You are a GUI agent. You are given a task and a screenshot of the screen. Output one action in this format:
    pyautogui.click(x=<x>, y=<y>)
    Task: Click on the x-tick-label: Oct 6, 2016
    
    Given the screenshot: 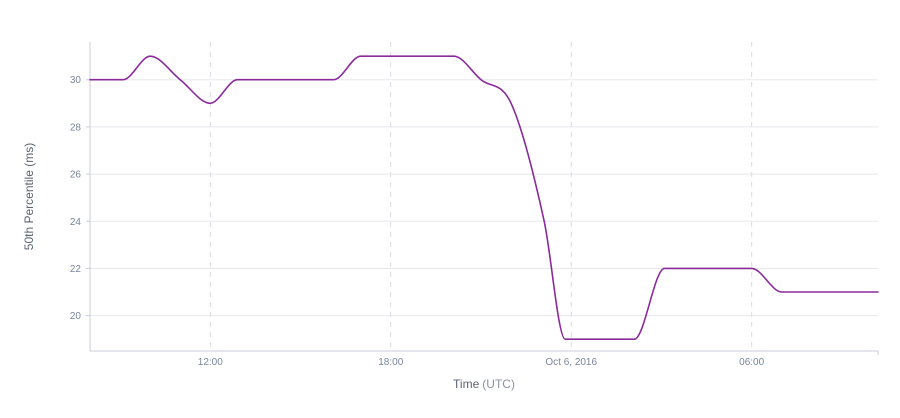 What is the action you would take?
    pyautogui.click(x=571, y=362)
    